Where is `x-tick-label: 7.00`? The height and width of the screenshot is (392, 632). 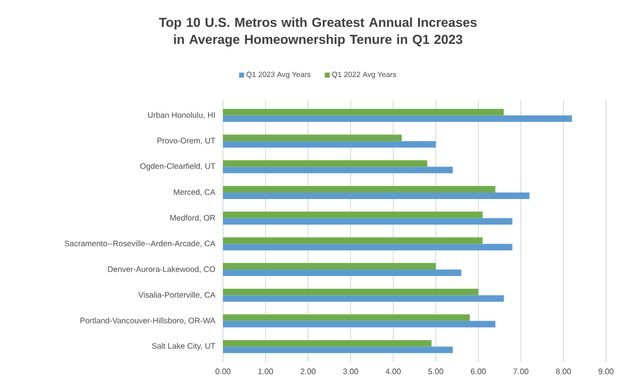 x-tick-label: 7.00 is located at coordinates (521, 371).